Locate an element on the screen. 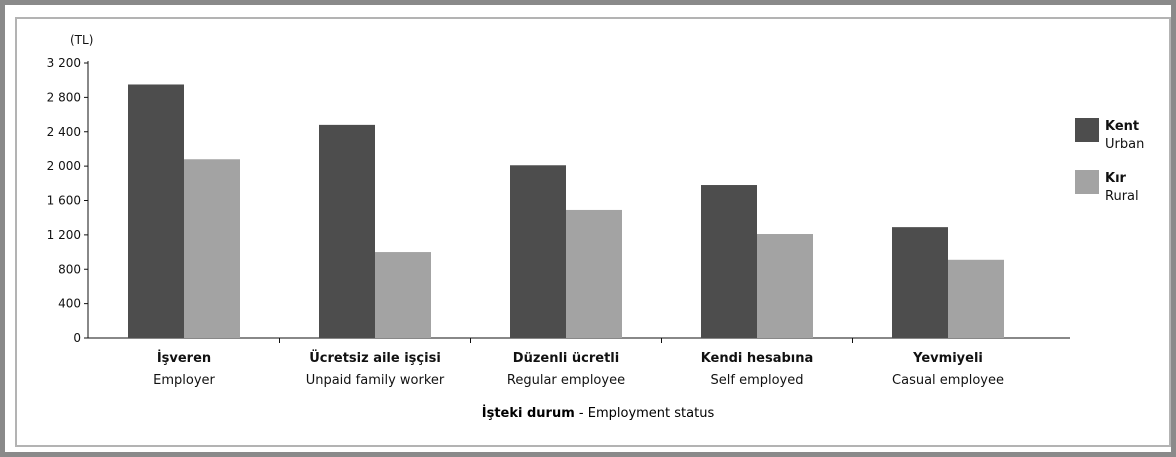  y-tick-label: 400 is located at coordinates (69, 304).